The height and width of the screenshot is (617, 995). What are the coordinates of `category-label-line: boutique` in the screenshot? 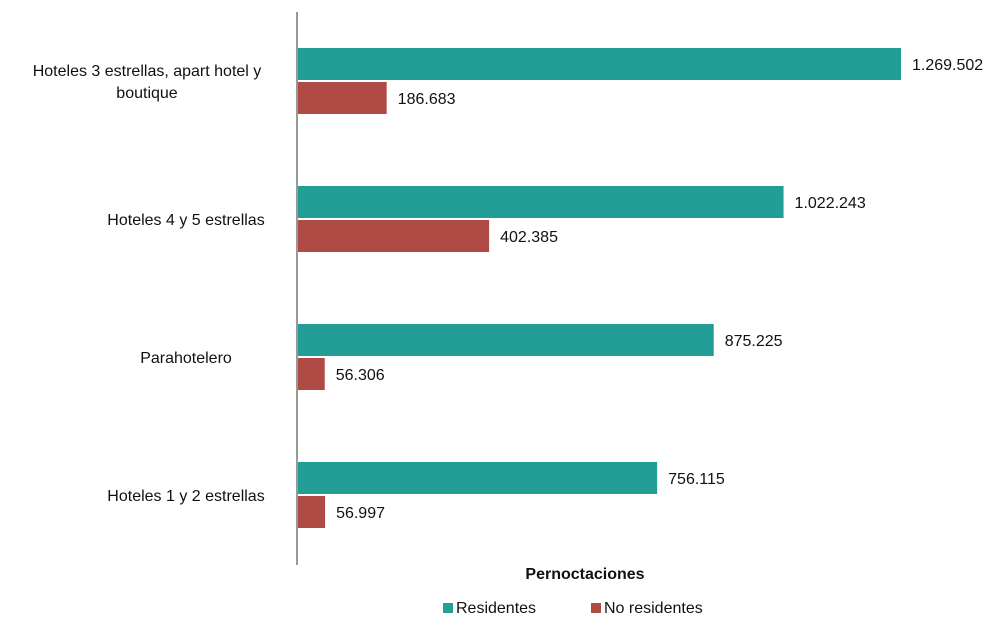 It's located at (146, 93).